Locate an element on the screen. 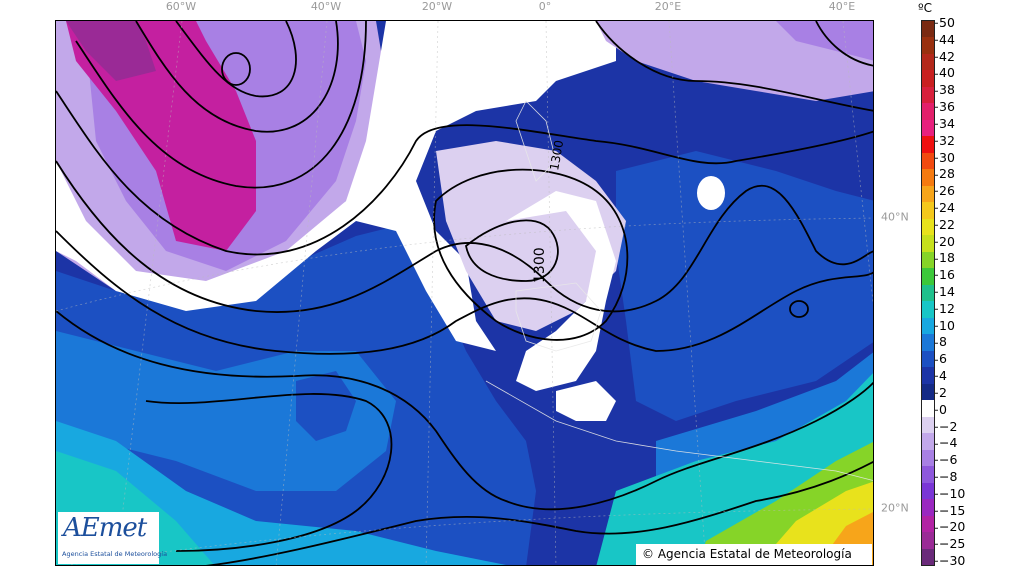 This screenshot has height=576, width=1024. colorbar-tick-label: 30 is located at coordinates (945, 157).